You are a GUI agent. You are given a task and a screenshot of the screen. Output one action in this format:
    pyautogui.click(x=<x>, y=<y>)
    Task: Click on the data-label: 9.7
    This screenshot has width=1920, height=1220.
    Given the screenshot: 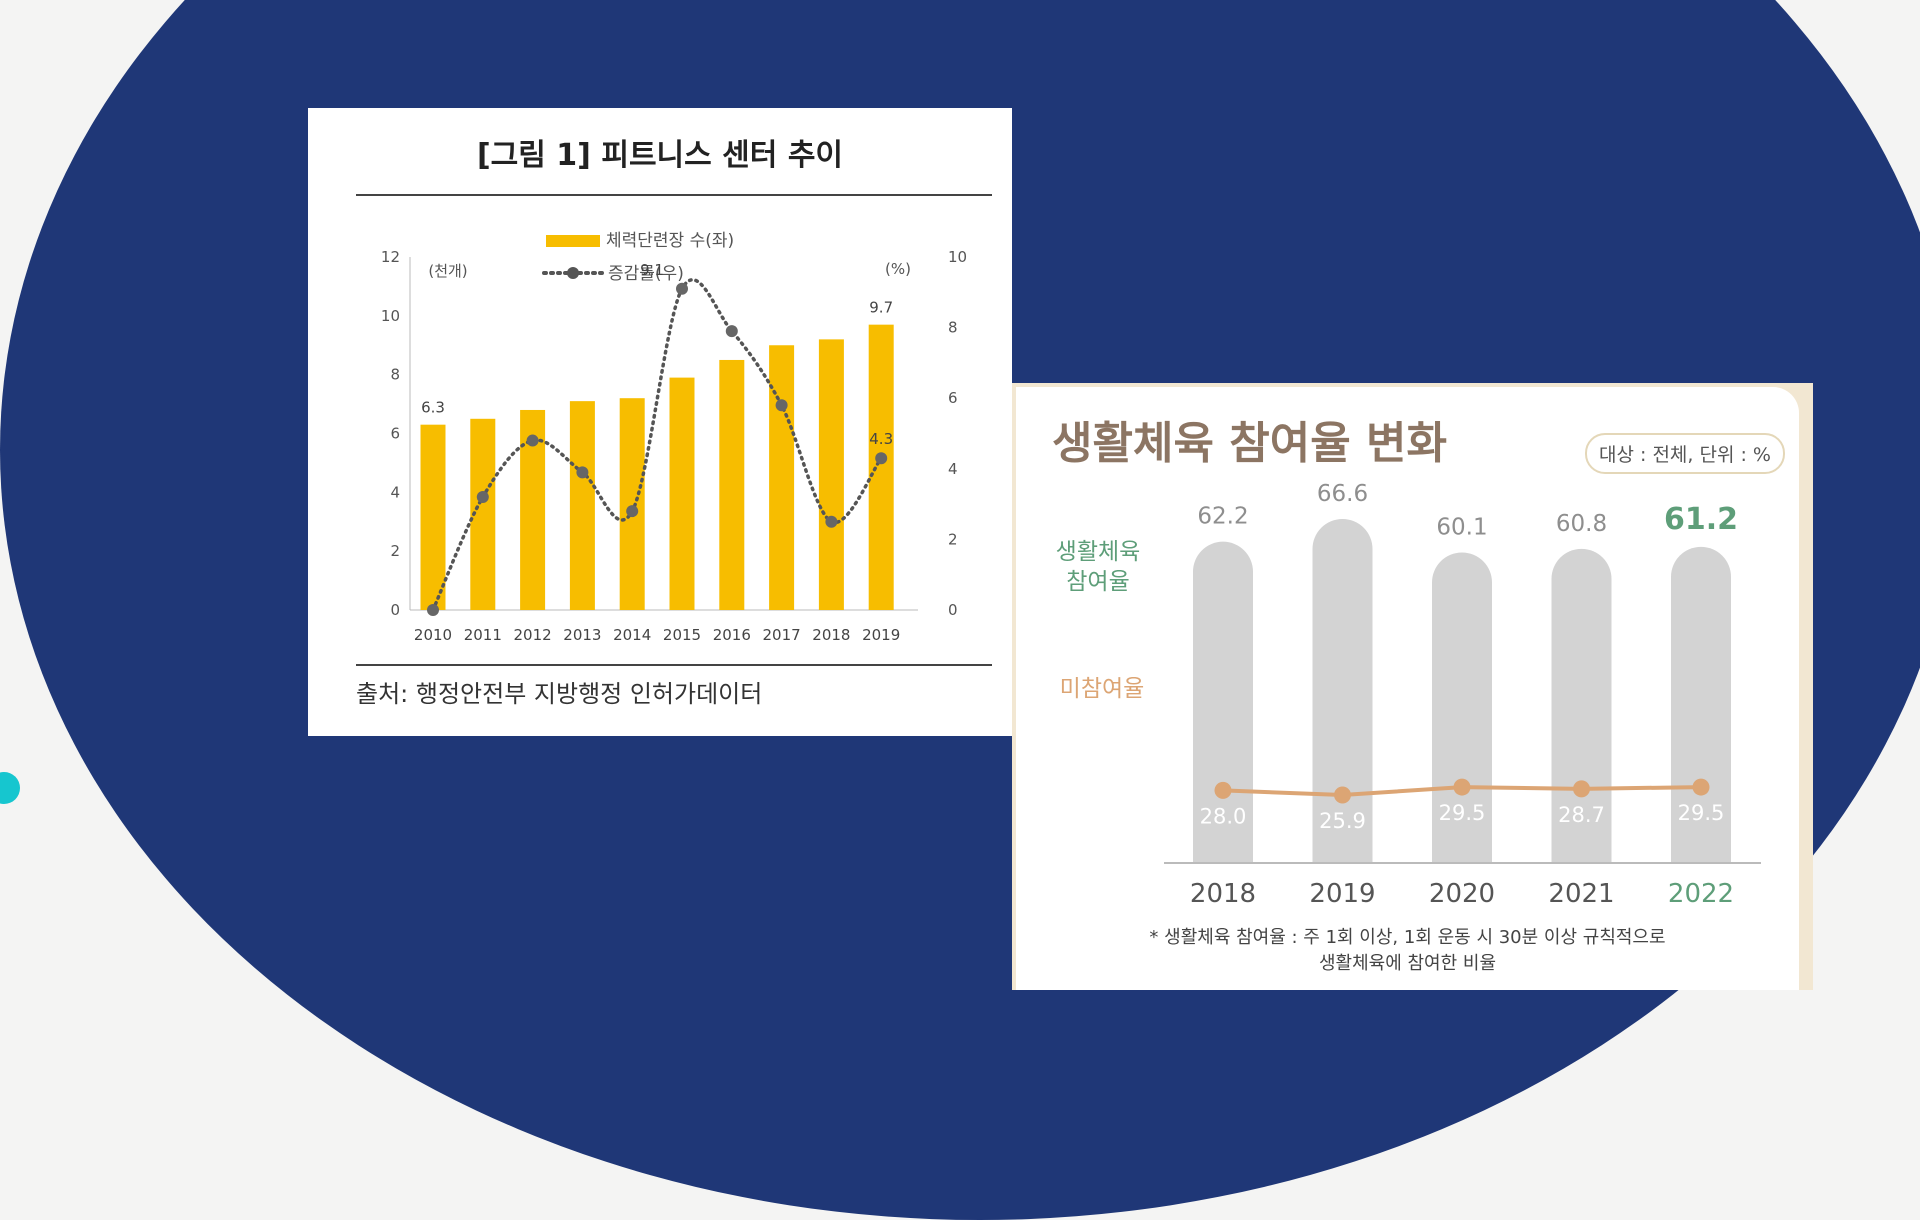 What is the action you would take?
    pyautogui.click(x=881, y=308)
    